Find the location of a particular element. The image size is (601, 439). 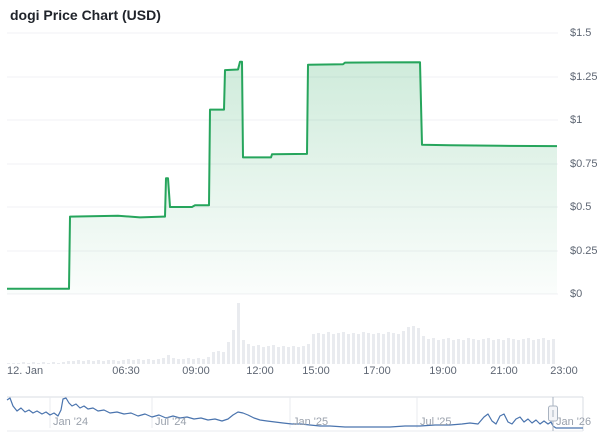

x-axis-label: 23:00 is located at coordinates (564, 371).